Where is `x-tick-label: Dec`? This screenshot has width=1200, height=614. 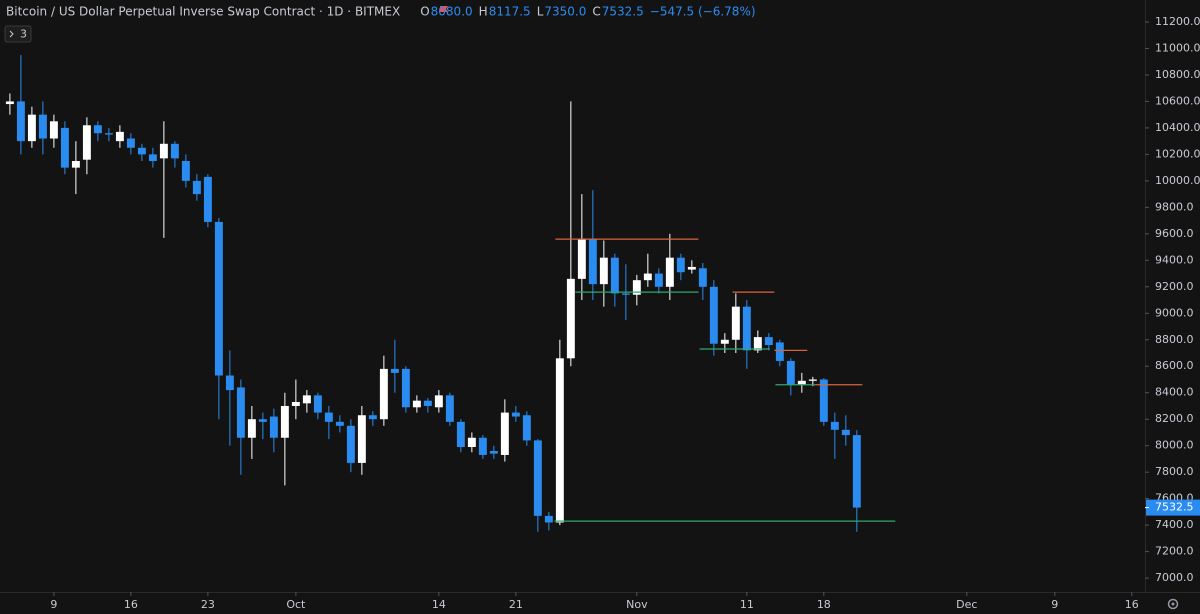 x-tick-label: Dec is located at coordinates (966, 604).